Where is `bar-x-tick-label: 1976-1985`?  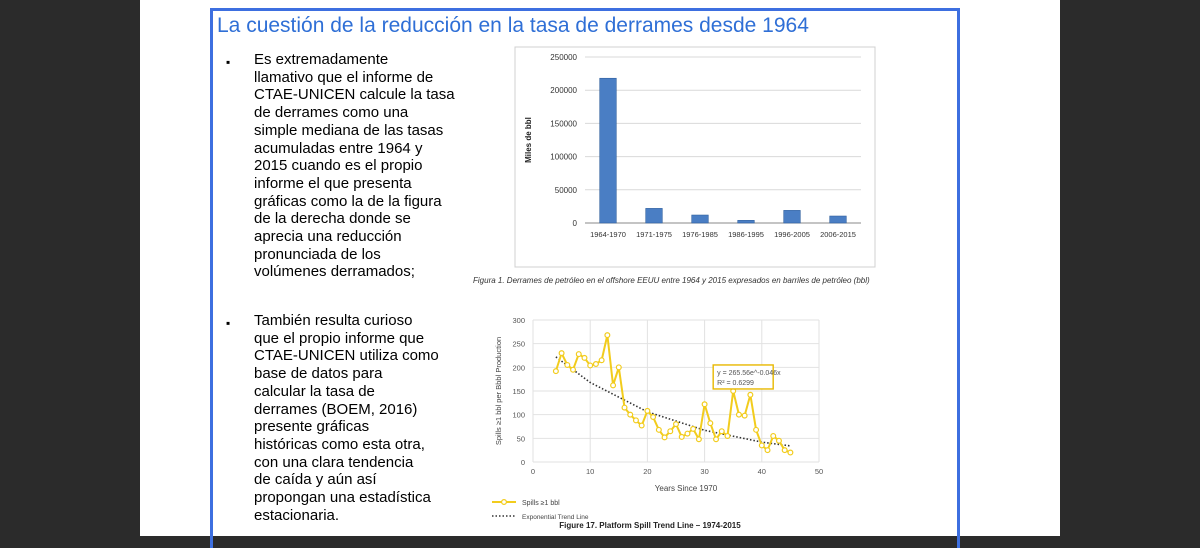 bar-x-tick-label: 1976-1985 is located at coordinates (700, 234).